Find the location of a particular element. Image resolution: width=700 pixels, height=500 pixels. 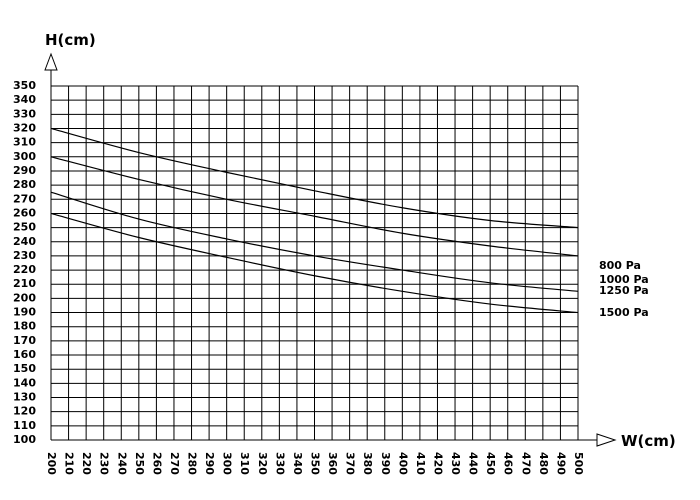

y-tick-label: 350 is located at coordinates (24, 85).